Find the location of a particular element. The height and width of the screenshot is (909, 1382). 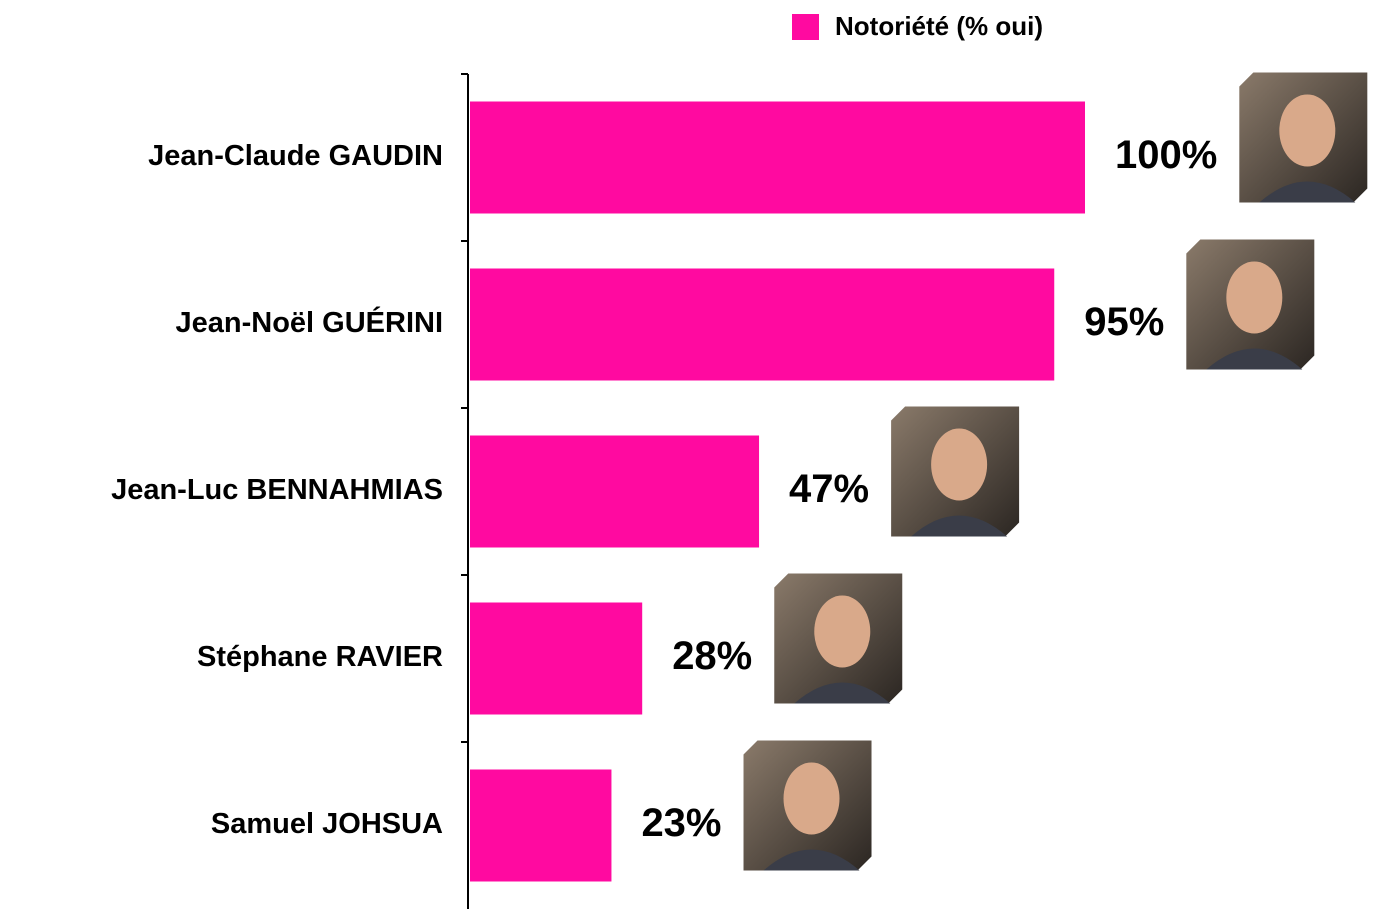

legend-label: Notoriété (% oui) is located at coordinates (939, 26).